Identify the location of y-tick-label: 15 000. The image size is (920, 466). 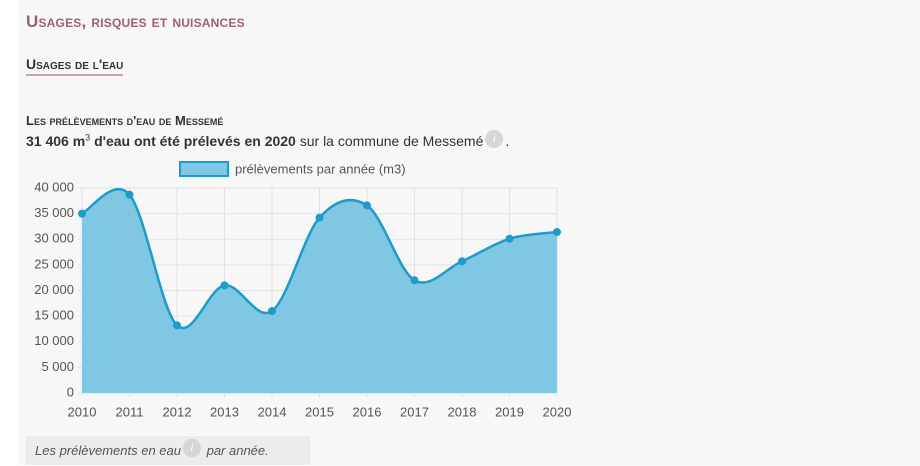
(54, 315).